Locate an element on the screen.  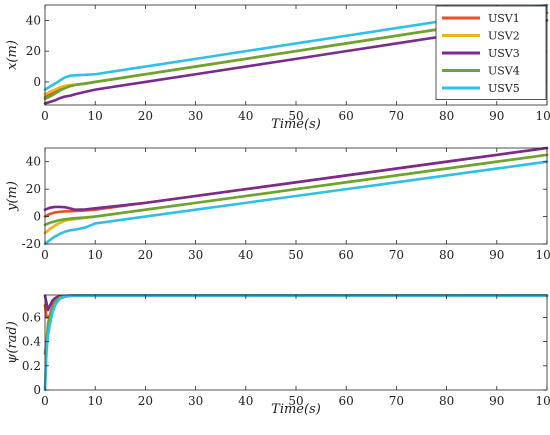
legend: USV1 USV2 USV3 USV4 USV5 is located at coordinates (491, 52).